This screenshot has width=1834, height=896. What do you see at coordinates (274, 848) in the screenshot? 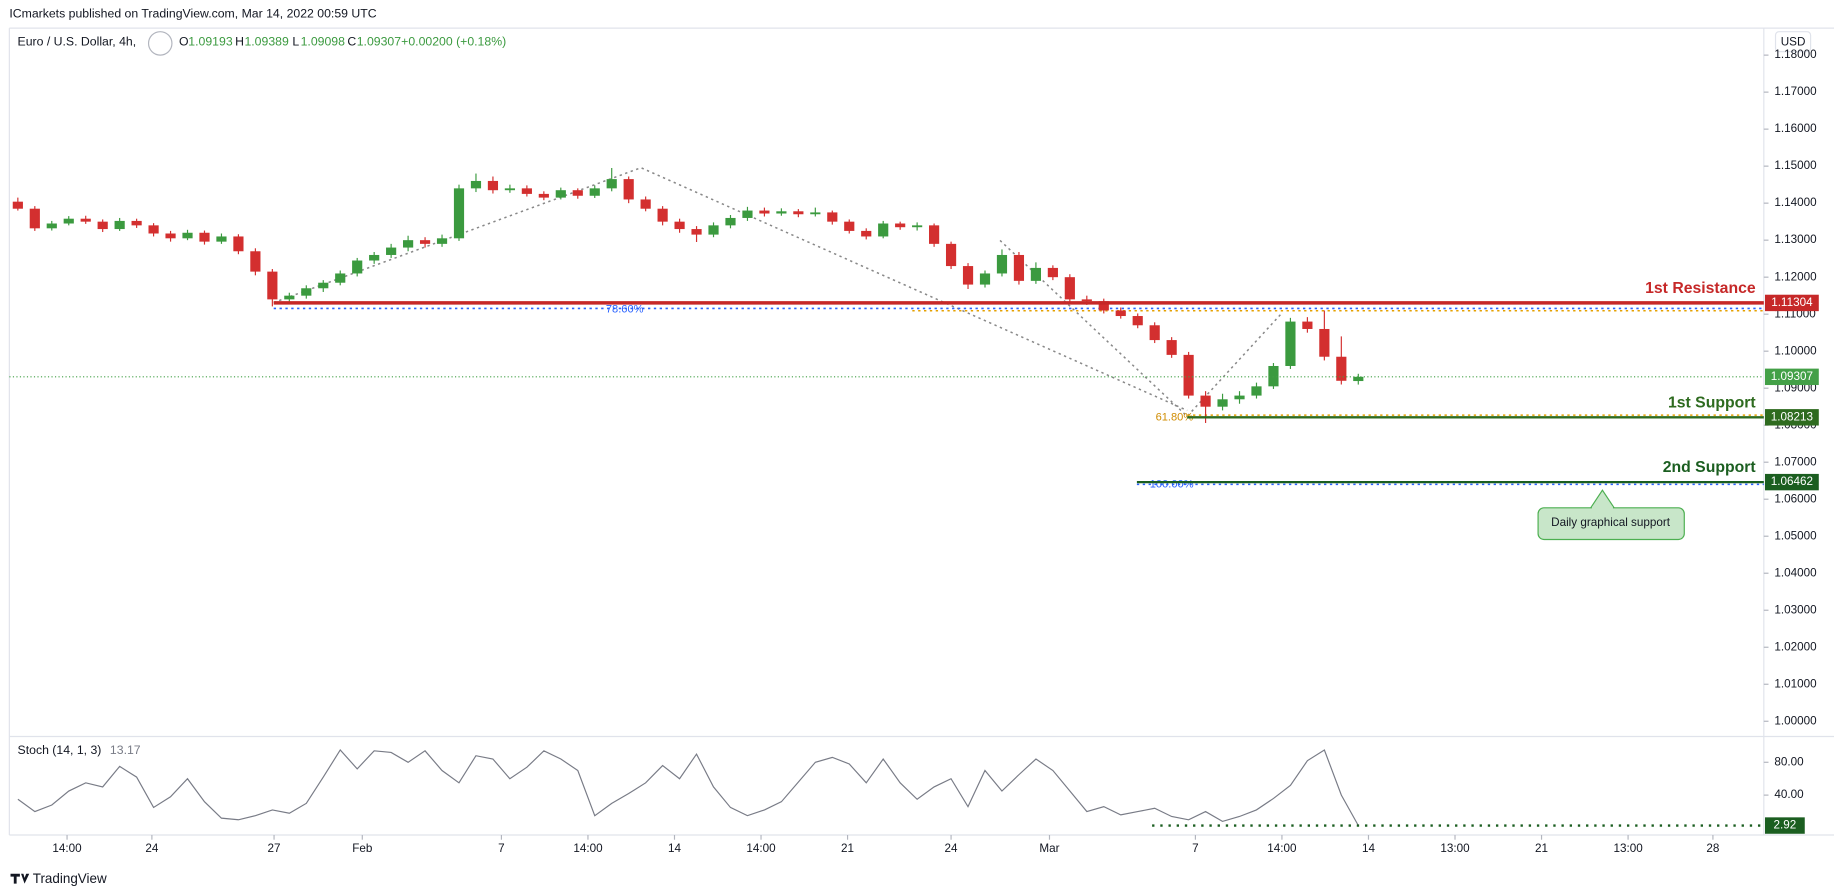
I see `x-tick-label: 27` at bounding box center [274, 848].